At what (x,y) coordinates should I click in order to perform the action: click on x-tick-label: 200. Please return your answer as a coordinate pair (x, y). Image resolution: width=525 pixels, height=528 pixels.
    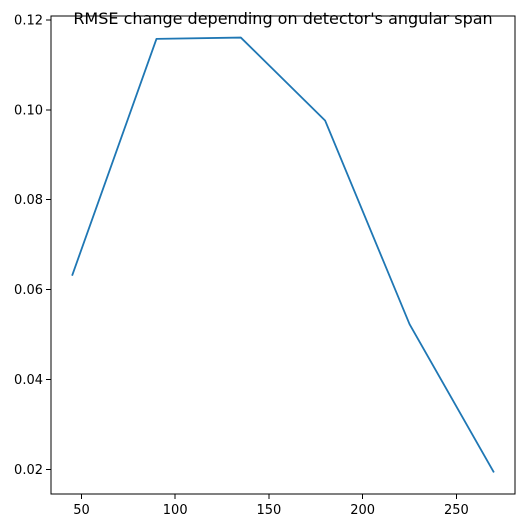
    Looking at the image, I should click on (362, 510).